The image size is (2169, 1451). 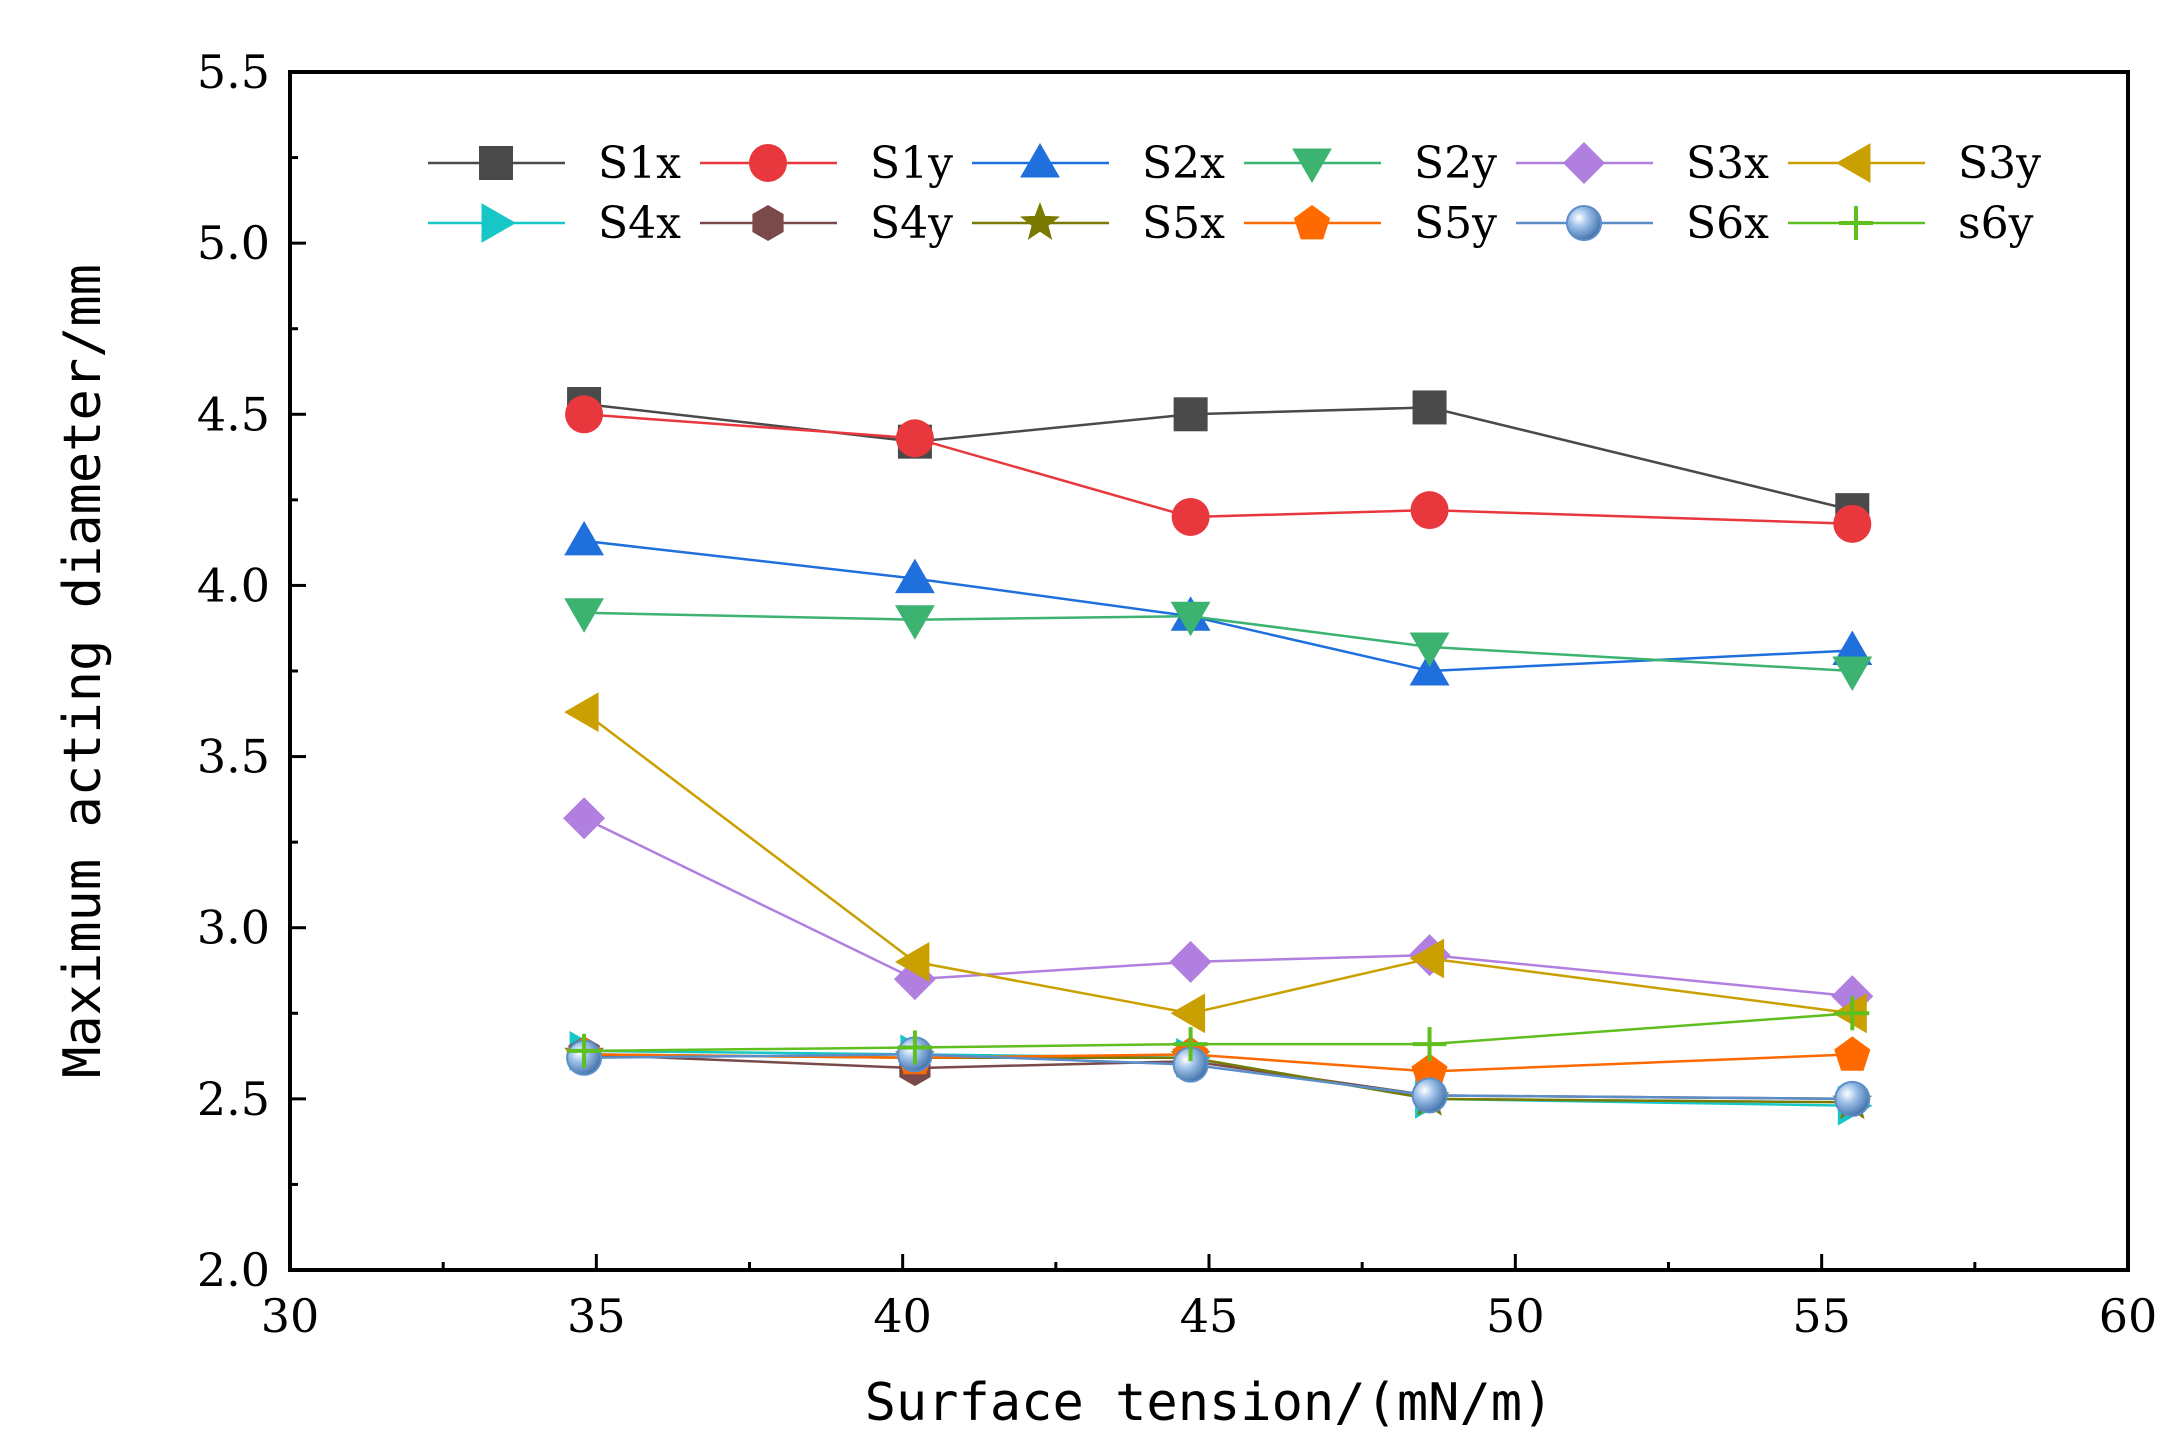 I want to click on x-tick-label: 45, so click(x=1209, y=1316).